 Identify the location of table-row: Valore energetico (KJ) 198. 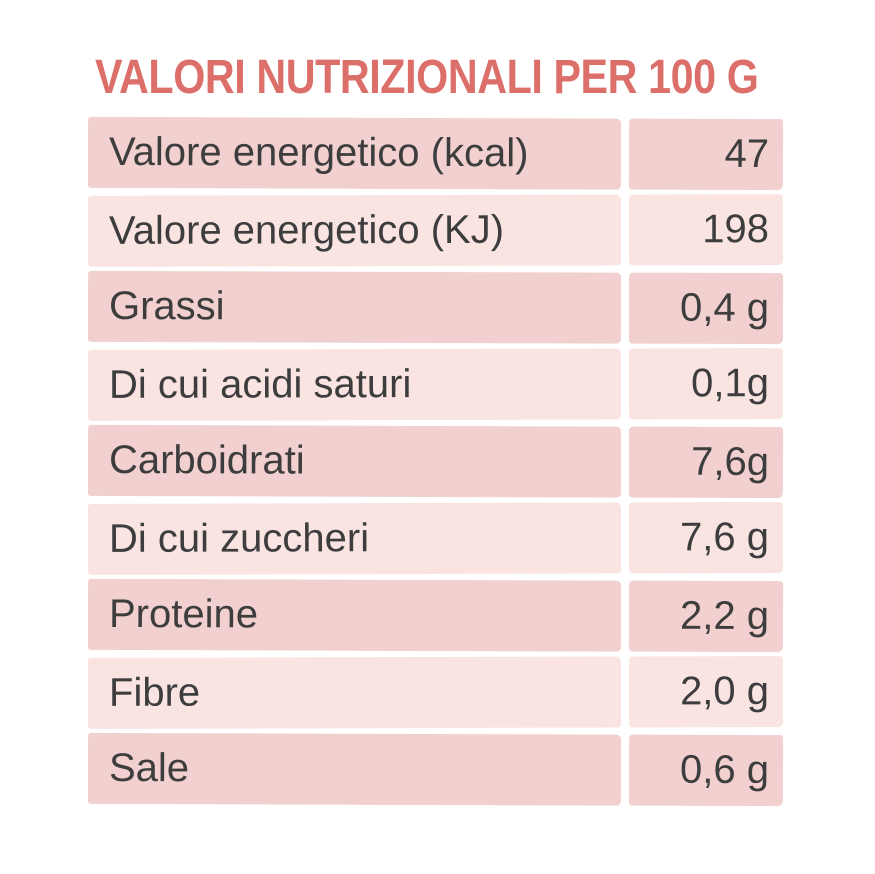
(435, 230).